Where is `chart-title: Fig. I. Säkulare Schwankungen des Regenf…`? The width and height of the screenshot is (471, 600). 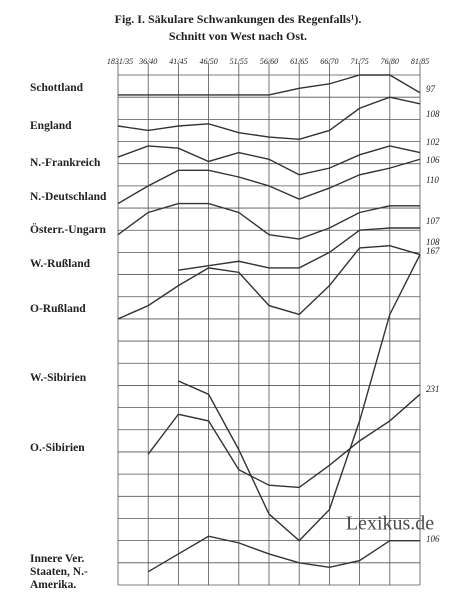
chart-title: Fig. I. Säkulare Schwankungen des Regenf… is located at coordinates (238, 19).